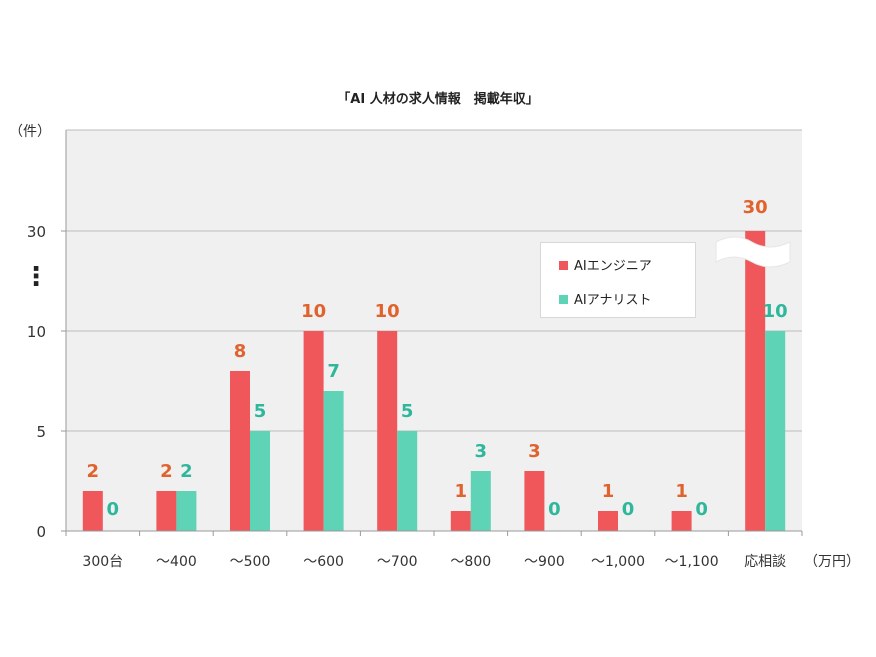 This screenshot has height=657, width=876. What do you see at coordinates (470, 562) in the screenshot?
I see `x-tick-label: ～800` at bounding box center [470, 562].